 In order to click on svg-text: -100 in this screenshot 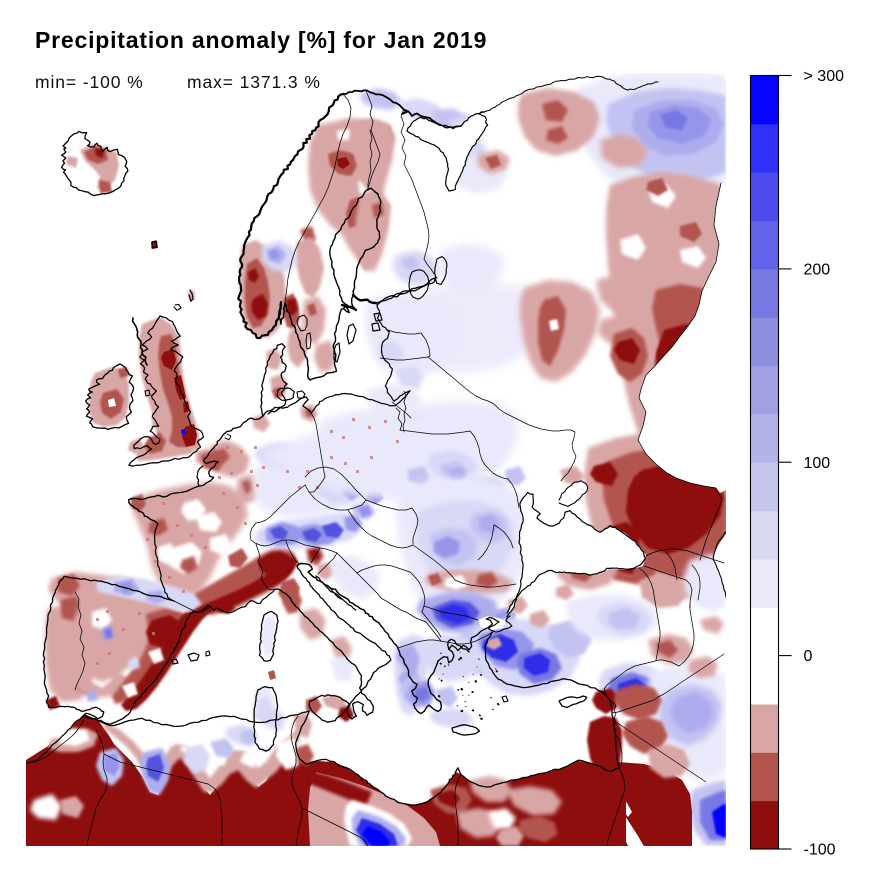, I will do `click(820, 850)`.